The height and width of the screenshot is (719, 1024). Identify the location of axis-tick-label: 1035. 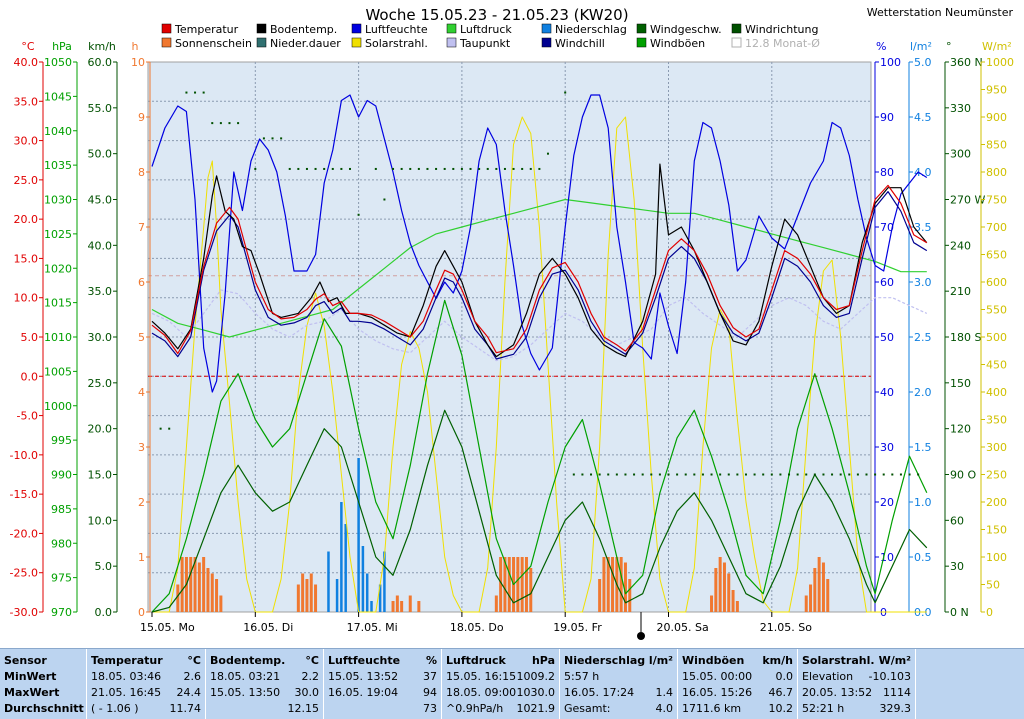
(58, 165).